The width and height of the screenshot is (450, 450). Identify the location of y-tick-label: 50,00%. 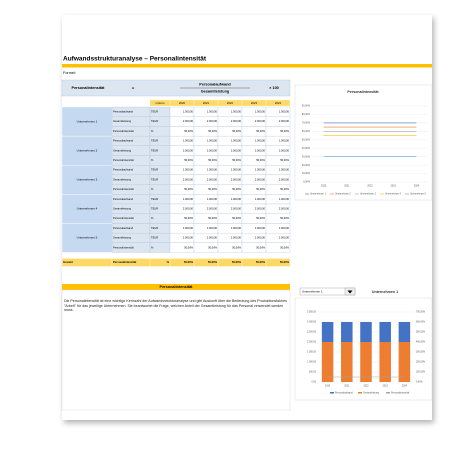
(306, 139).